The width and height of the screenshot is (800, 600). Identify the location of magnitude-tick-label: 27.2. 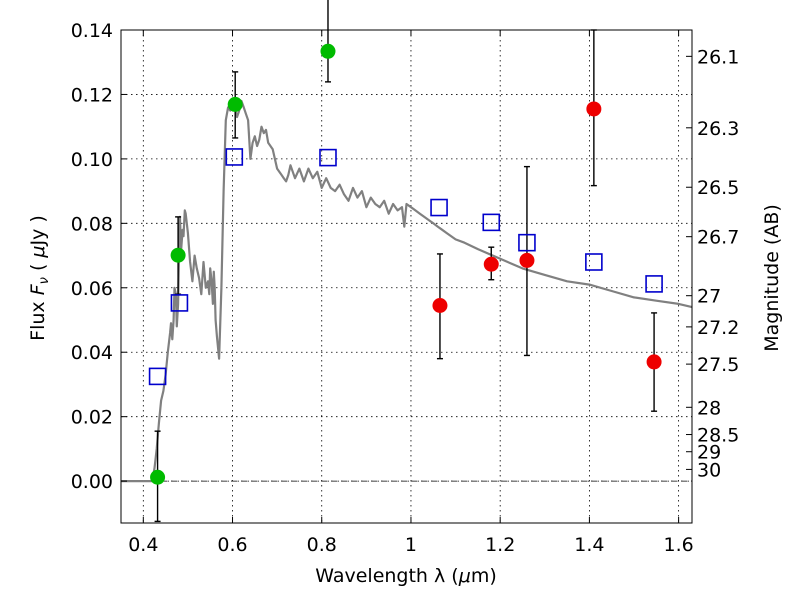
(718, 328).